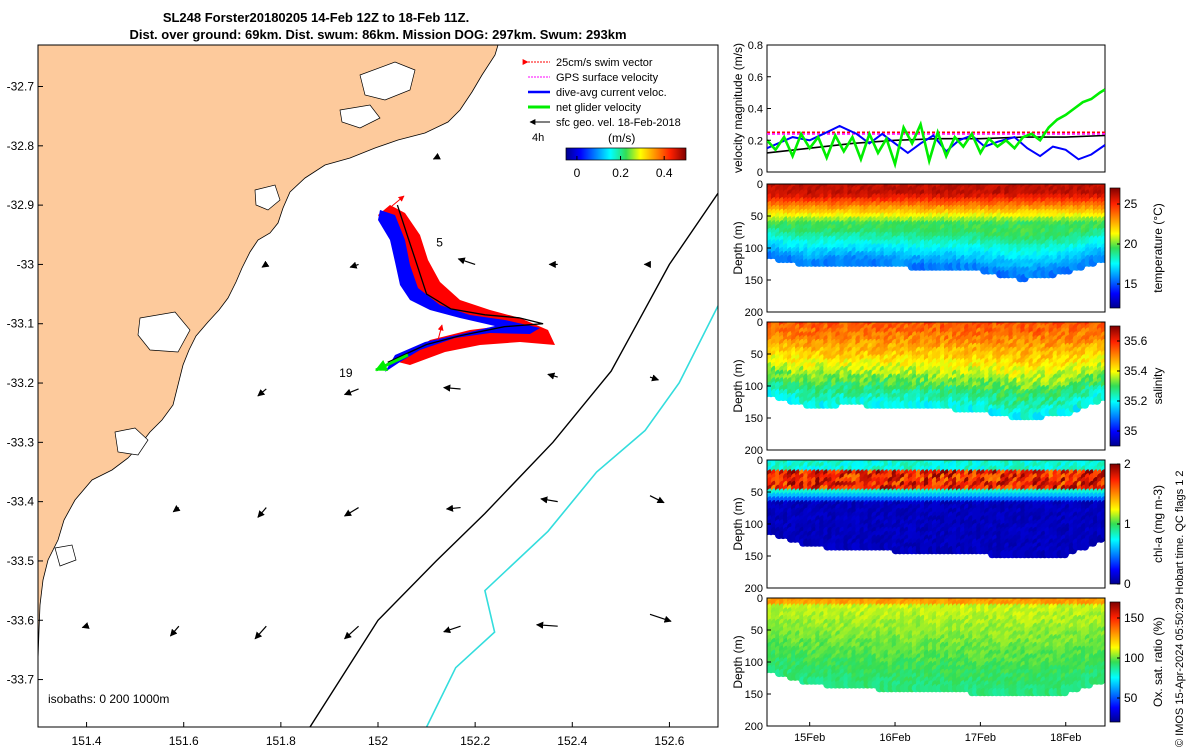  I want to click on map-ytick-label: -33, so click(26, 264).